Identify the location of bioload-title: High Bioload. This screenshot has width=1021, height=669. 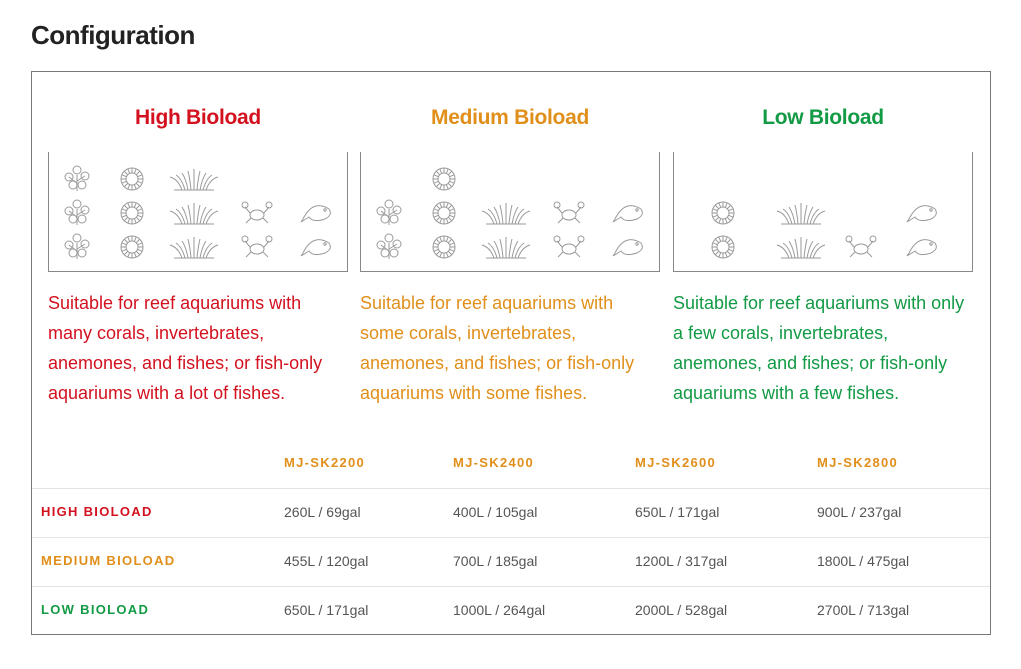
(198, 117).